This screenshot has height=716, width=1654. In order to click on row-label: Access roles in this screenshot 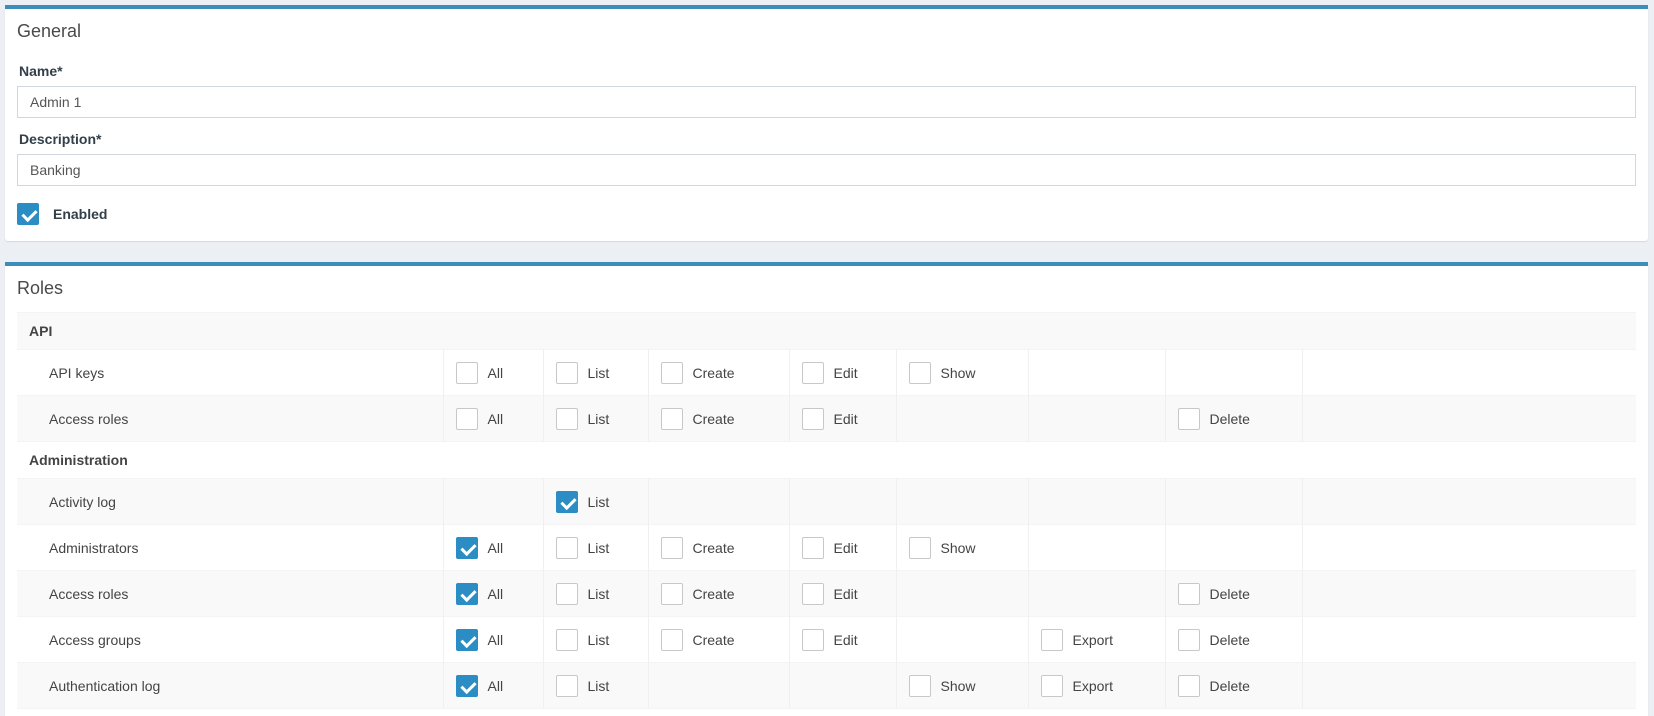, I will do `click(89, 418)`.